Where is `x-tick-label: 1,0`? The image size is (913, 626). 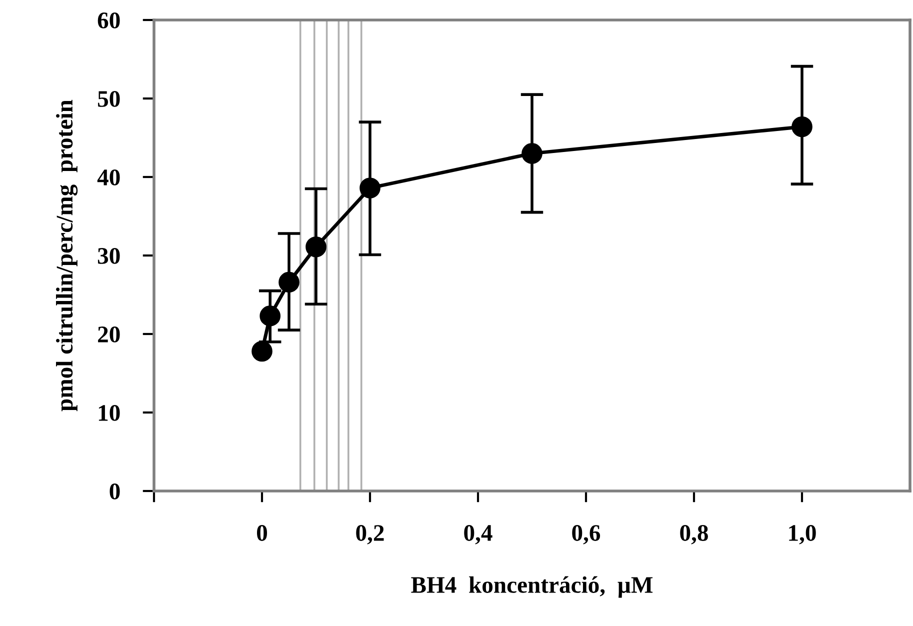
x-tick-label: 1,0 is located at coordinates (802, 534).